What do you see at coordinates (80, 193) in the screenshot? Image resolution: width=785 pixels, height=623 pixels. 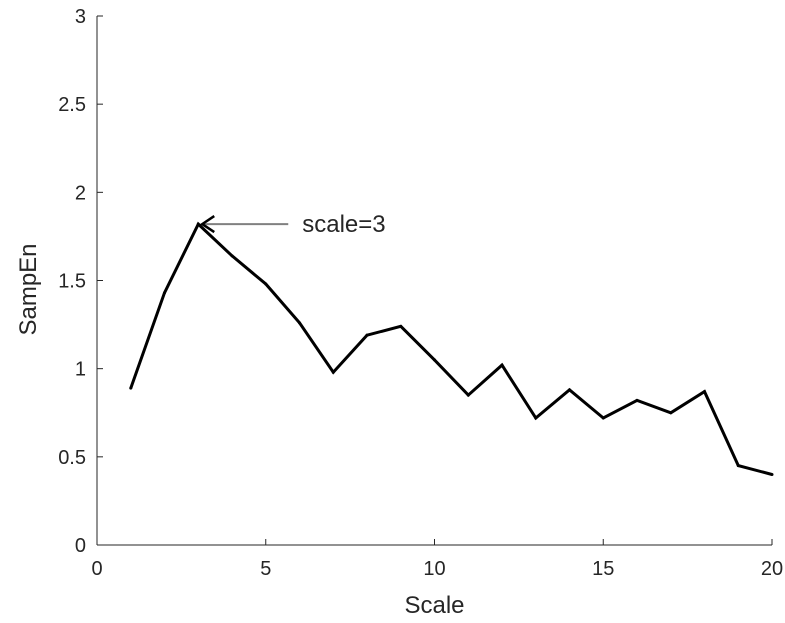 I see `y-tick-label: 2` at bounding box center [80, 193].